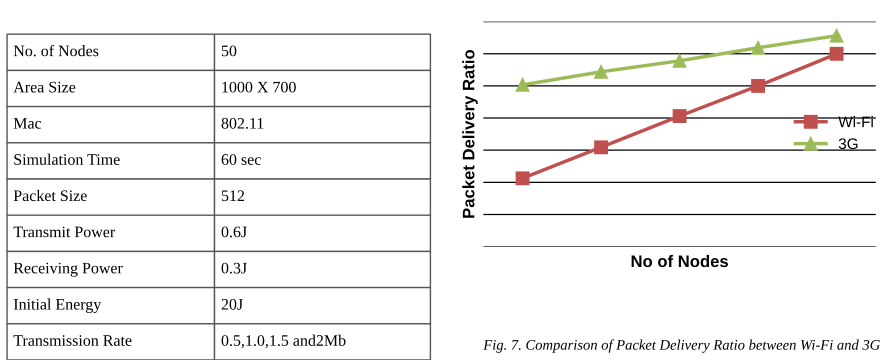  What do you see at coordinates (73, 340) in the screenshot?
I see `text: Transmission Rate` at bounding box center [73, 340].